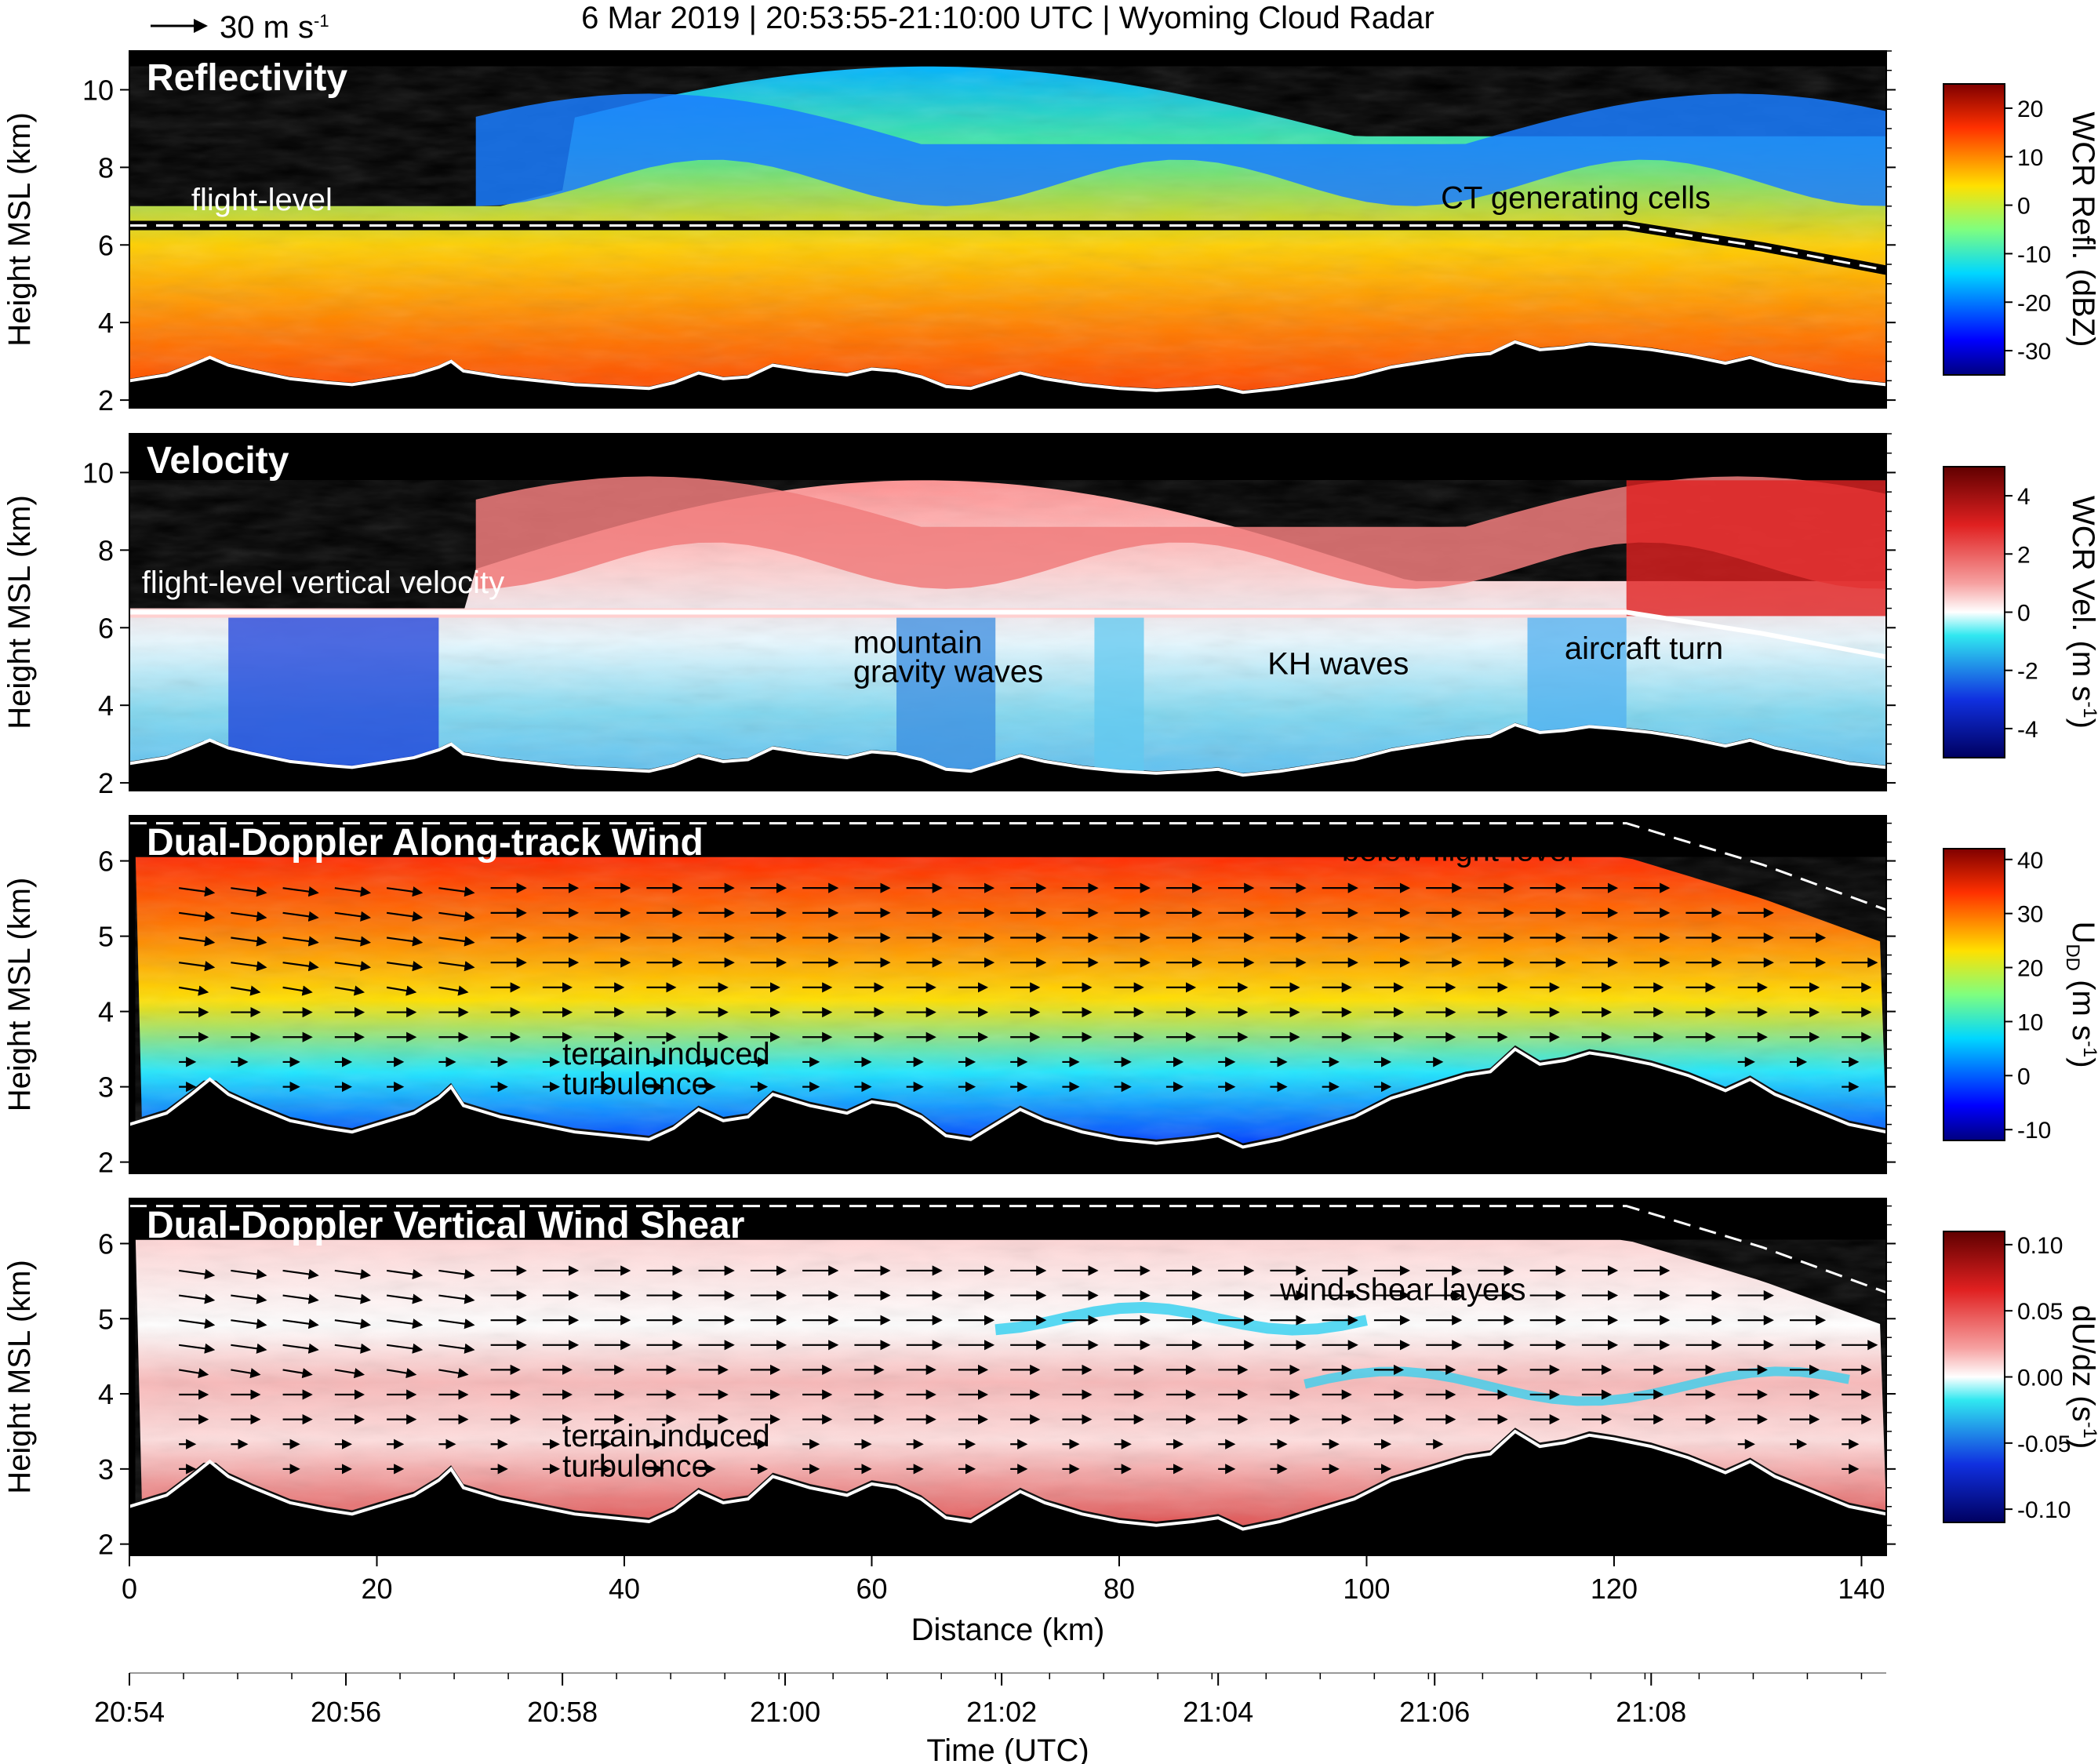 Image resolution: width=2098 pixels, height=1764 pixels. What do you see at coordinates (2082, 598) in the screenshot?
I see `colorbar-label-text: WCR Vel. (m s` at bounding box center [2082, 598].